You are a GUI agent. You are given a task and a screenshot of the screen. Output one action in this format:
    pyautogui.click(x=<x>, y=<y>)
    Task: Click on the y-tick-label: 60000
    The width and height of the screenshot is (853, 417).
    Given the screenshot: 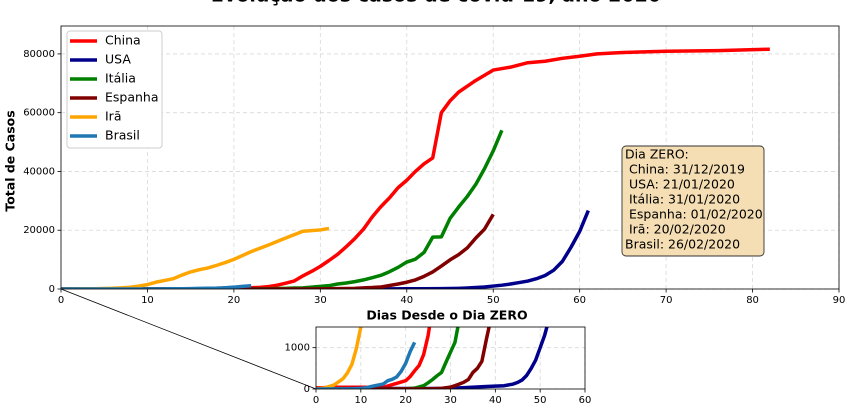 What is the action you would take?
    pyautogui.click(x=39, y=113)
    